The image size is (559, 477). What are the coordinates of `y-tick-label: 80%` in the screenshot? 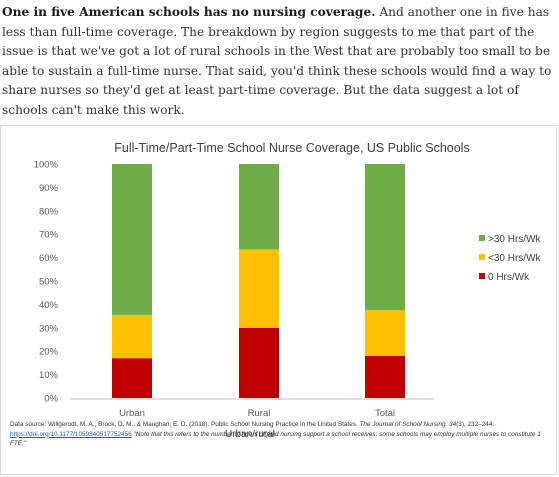 It's located at (49, 211).